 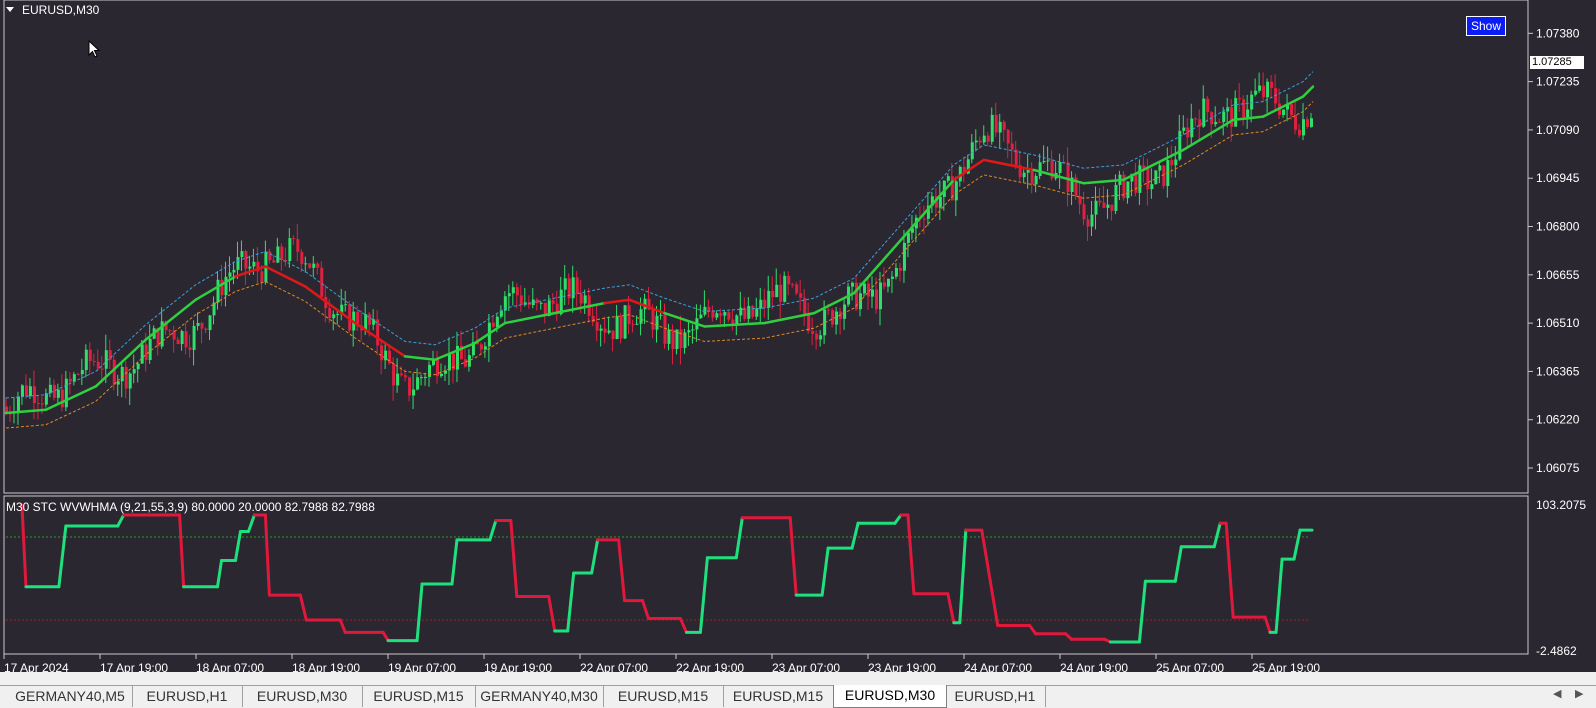 I want to click on tab-scroll-right-icon: ▶, so click(x=1579, y=694).